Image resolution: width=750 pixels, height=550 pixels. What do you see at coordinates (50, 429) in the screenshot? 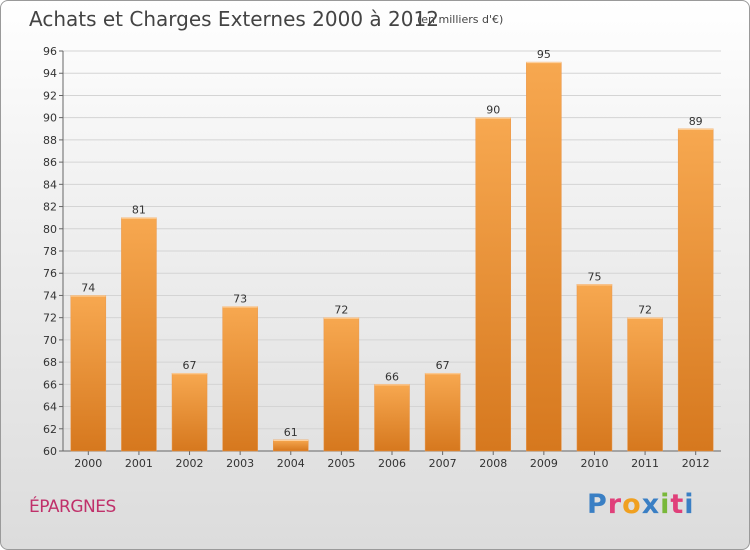
I see `y-tick-label: 62` at bounding box center [50, 429].